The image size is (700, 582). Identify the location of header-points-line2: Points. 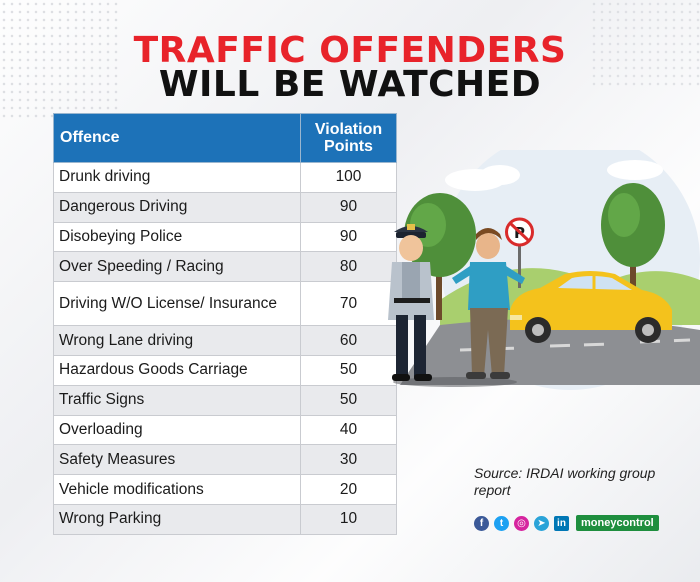
(348, 146).